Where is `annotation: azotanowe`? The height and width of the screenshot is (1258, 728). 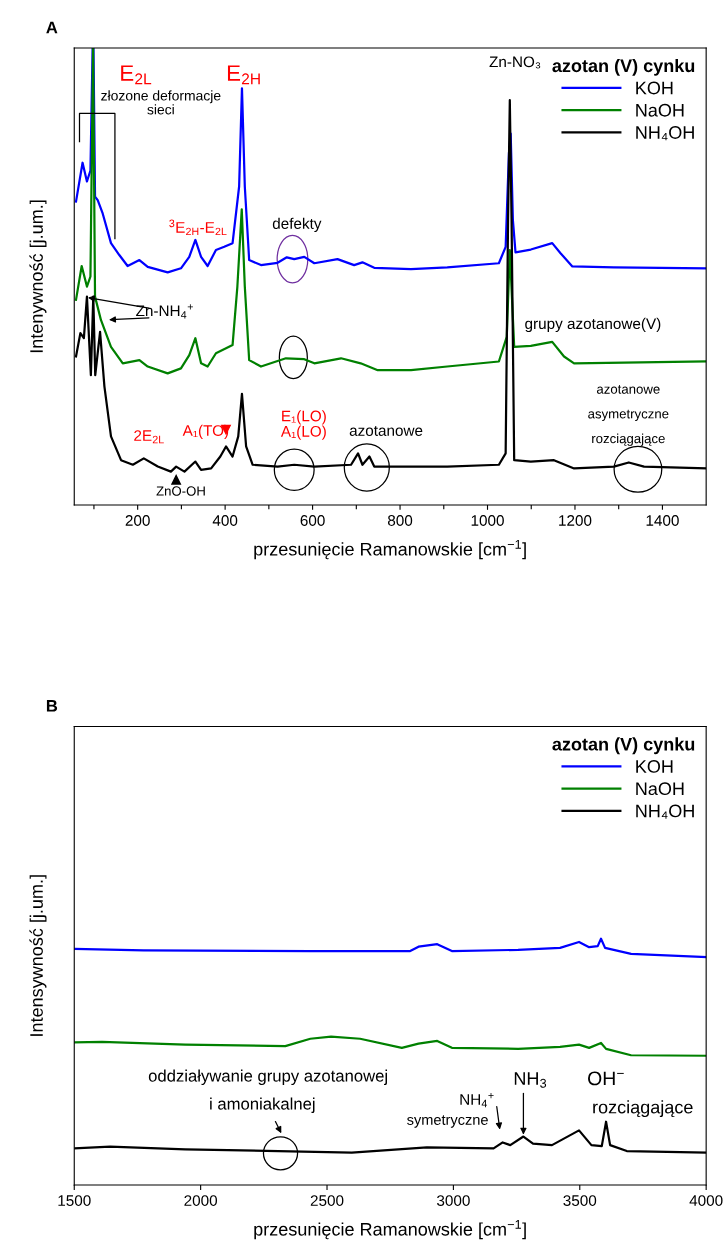
annotation: azotanowe is located at coordinates (386, 430).